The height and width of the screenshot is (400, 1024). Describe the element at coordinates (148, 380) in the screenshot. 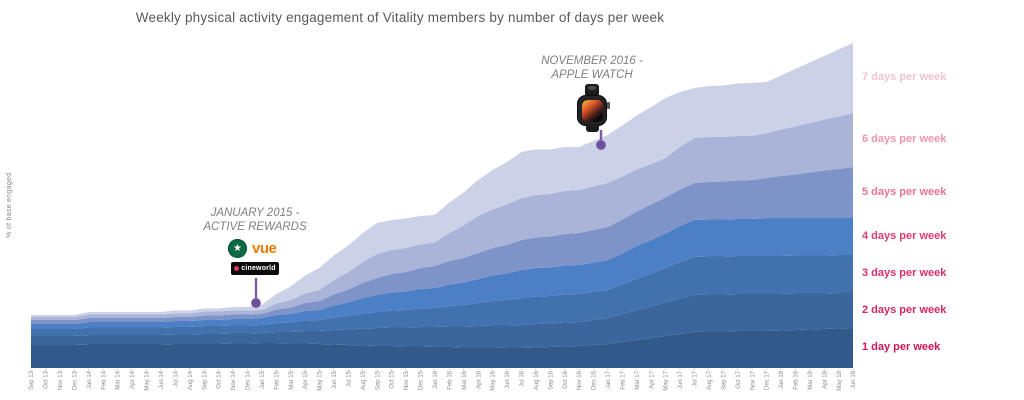

I see `x-tick-label: May 14` at that location.